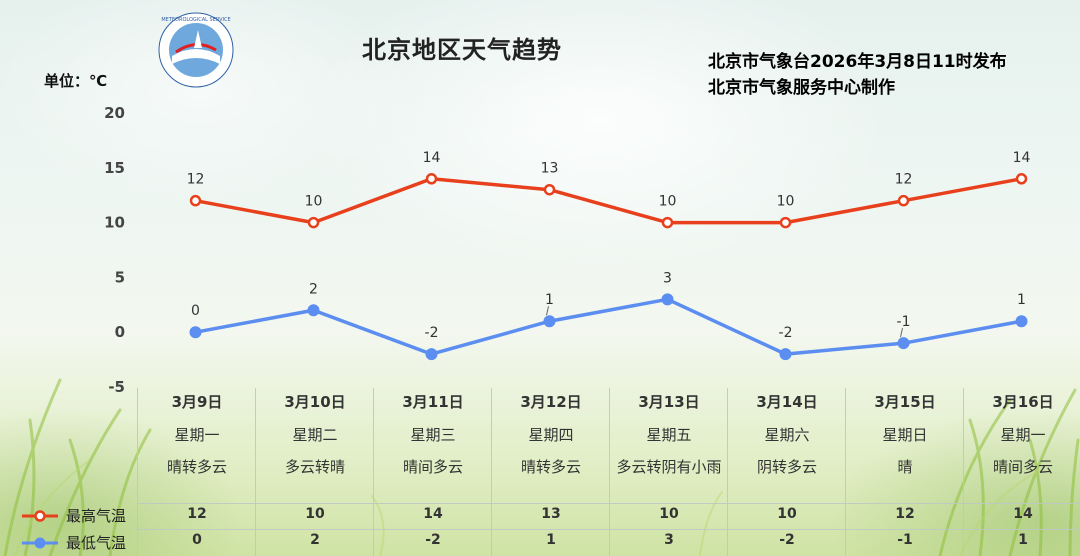  I want to click on table-low-temp: 0, so click(197, 540).